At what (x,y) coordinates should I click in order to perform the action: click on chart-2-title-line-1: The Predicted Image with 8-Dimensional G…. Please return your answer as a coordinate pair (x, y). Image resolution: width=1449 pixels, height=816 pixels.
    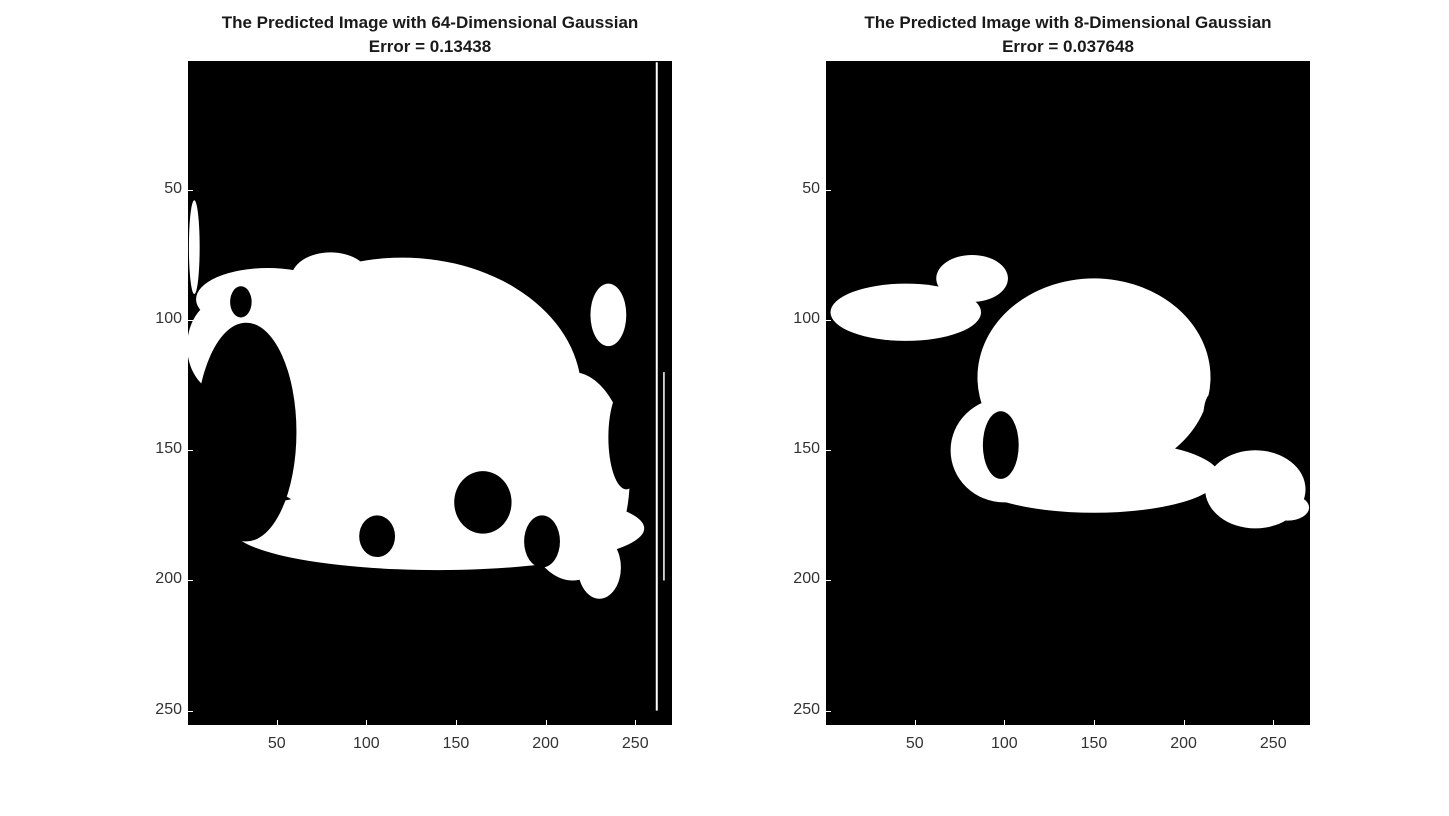
    Looking at the image, I should click on (1068, 22).